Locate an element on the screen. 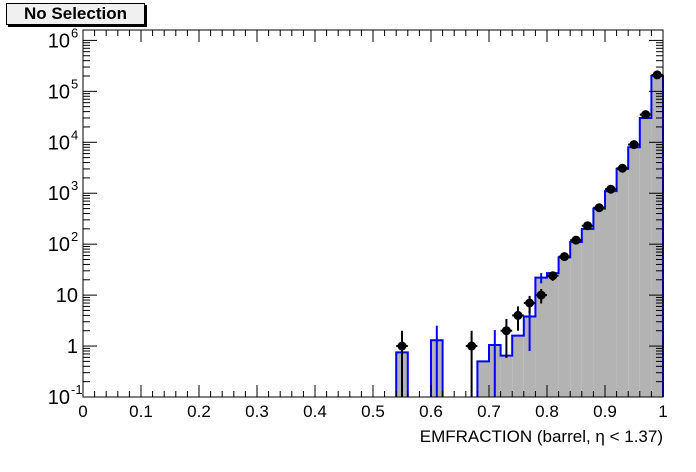 This screenshot has width=696, height=472. y-tick-exponent: -1 is located at coordinates (77, 389).